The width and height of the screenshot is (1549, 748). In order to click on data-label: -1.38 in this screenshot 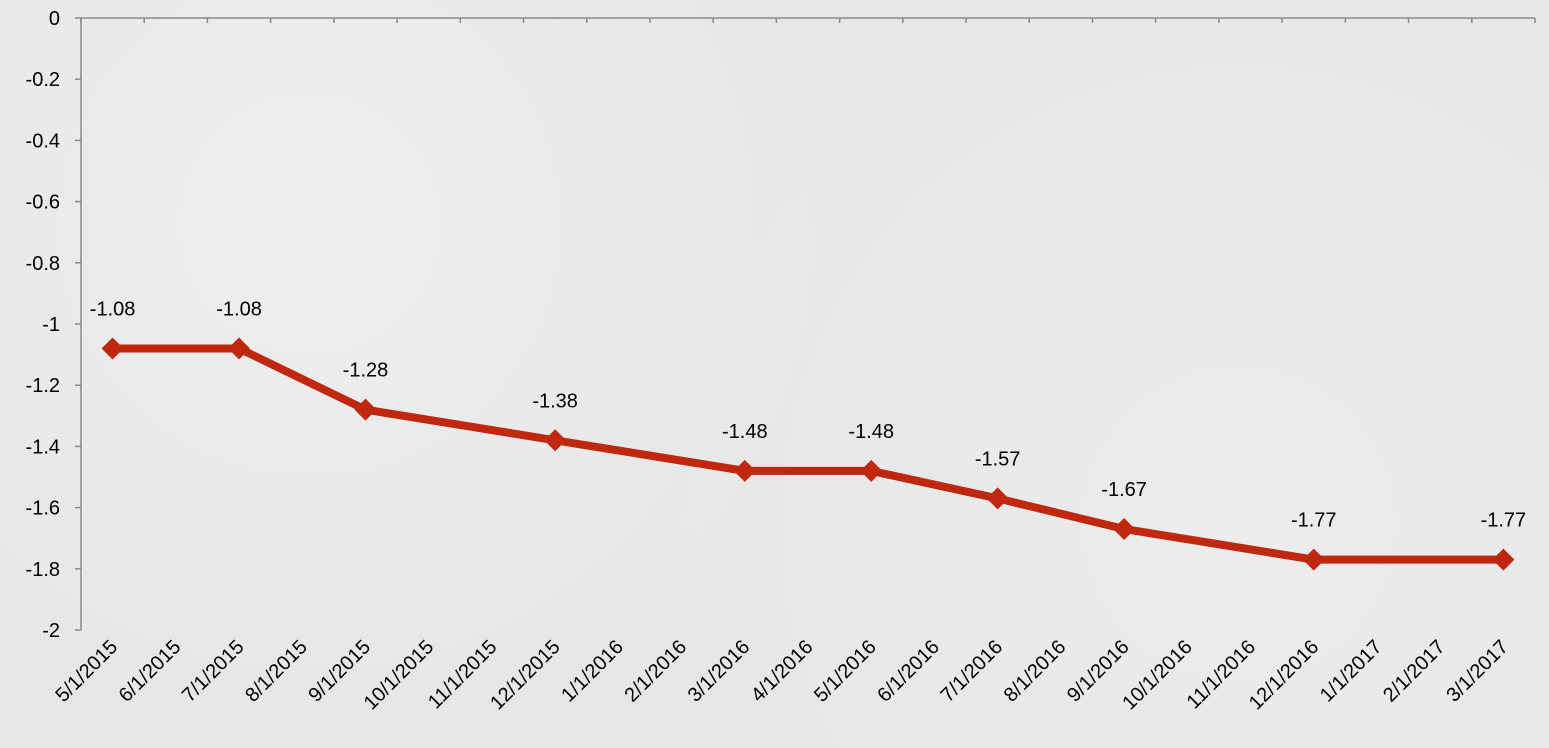, I will do `click(555, 401)`.